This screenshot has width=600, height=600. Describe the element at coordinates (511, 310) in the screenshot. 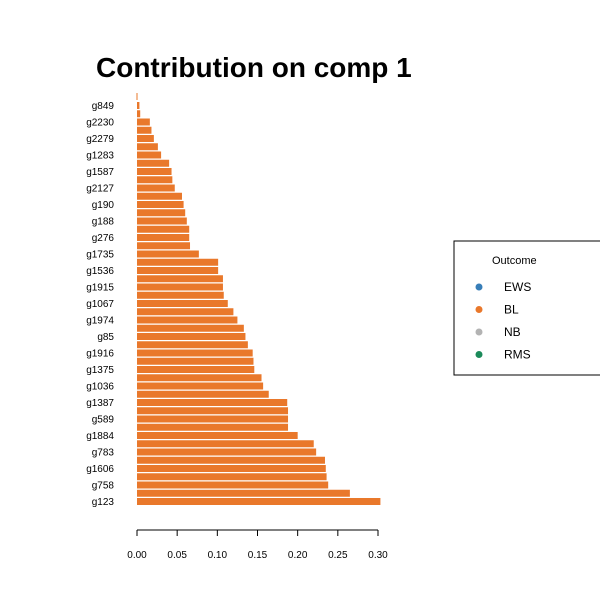

I see `legend-label: BL` at that location.